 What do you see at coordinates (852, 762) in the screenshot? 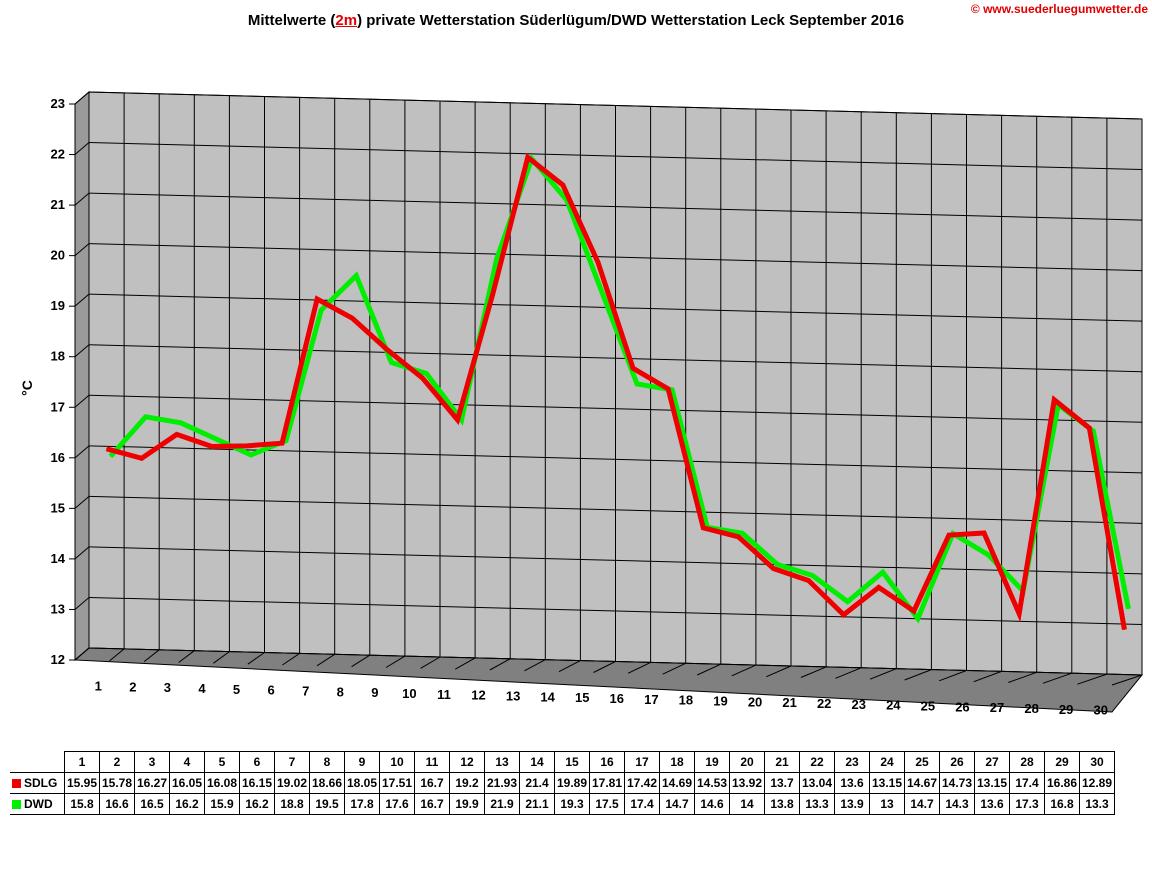
I see `table-header-cell: 23` at bounding box center [852, 762].